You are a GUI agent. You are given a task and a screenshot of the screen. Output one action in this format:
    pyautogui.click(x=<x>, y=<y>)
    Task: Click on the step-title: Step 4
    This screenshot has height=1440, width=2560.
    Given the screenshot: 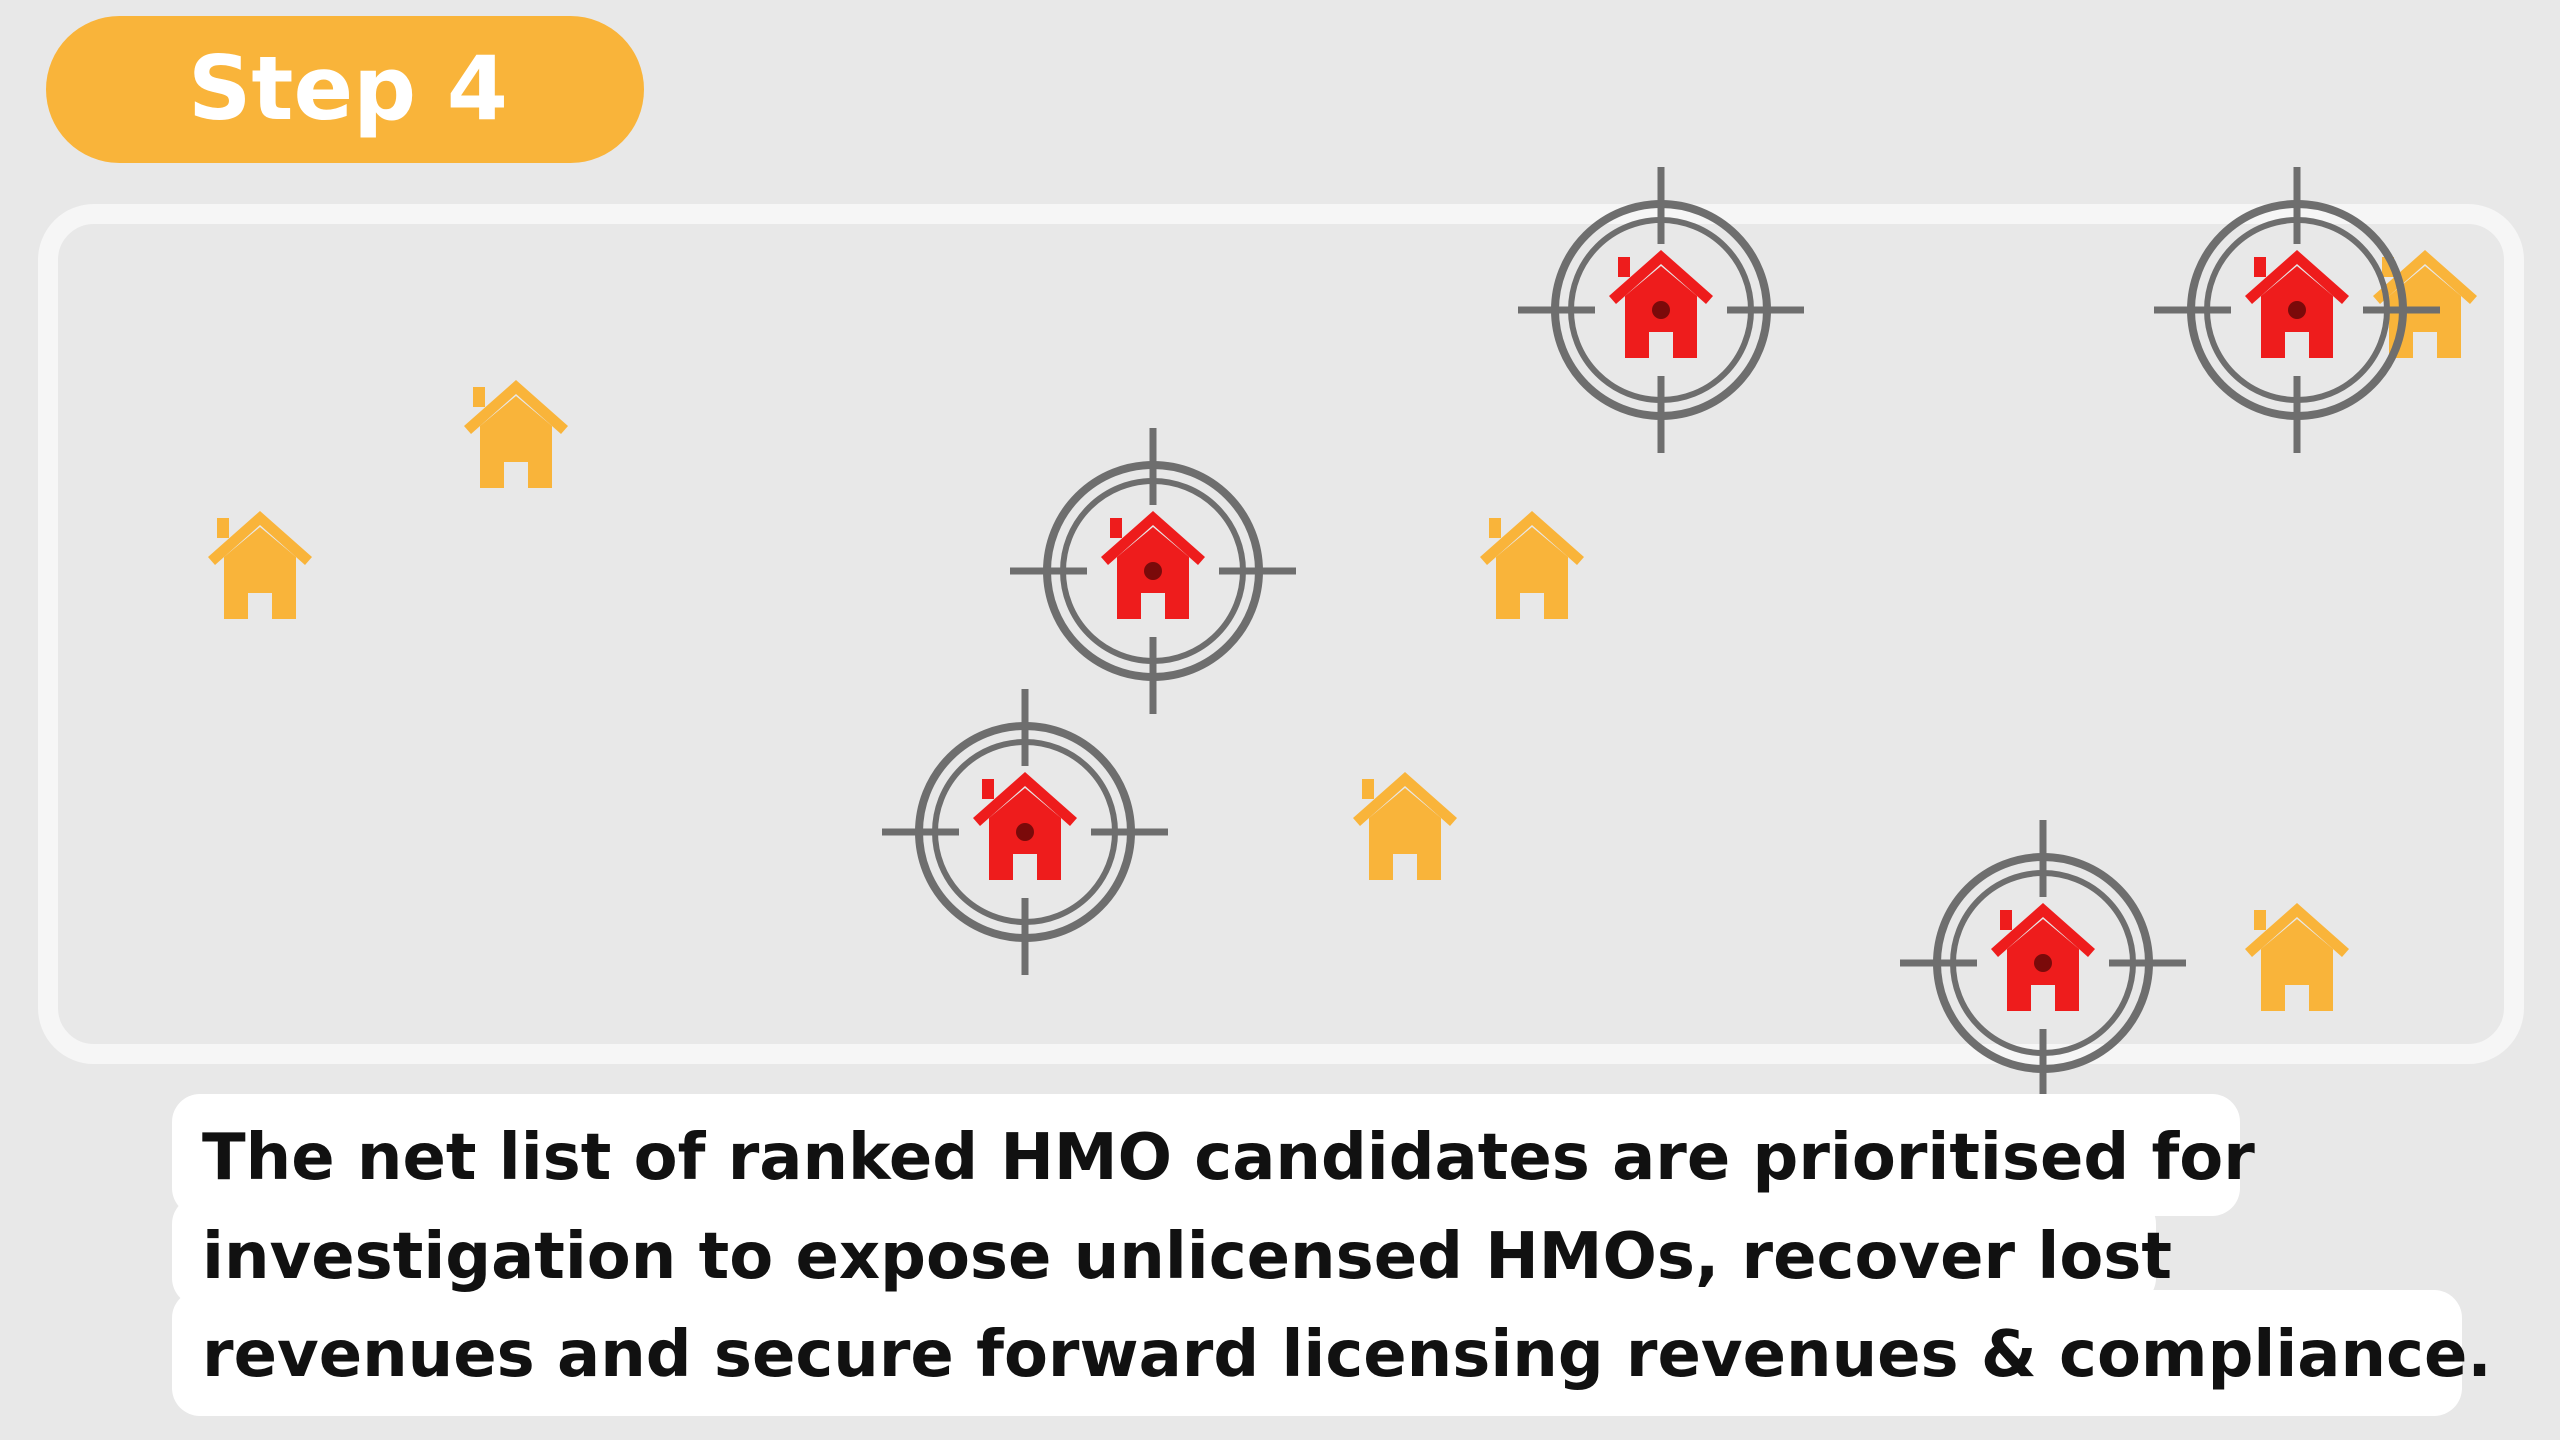 What is the action you would take?
    pyautogui.click(x=348, y=88)
    